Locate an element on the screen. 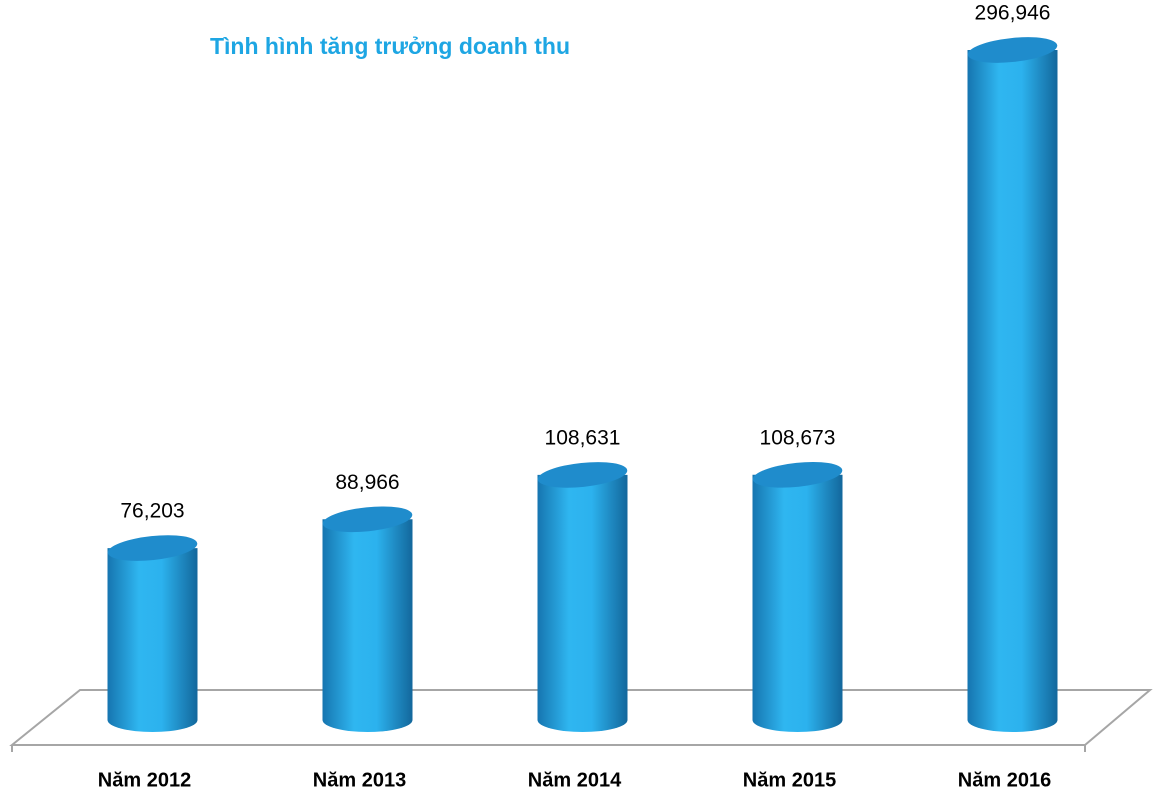  x-tick-label: Năm 2012 is located at coordinates (144, 780).